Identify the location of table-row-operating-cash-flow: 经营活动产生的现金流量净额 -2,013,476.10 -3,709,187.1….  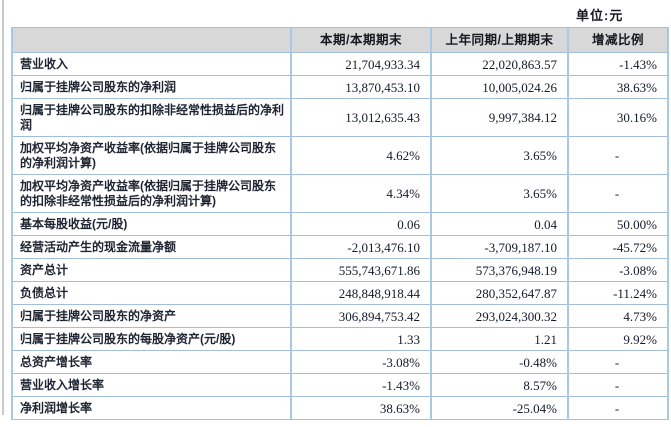
(340, 247).